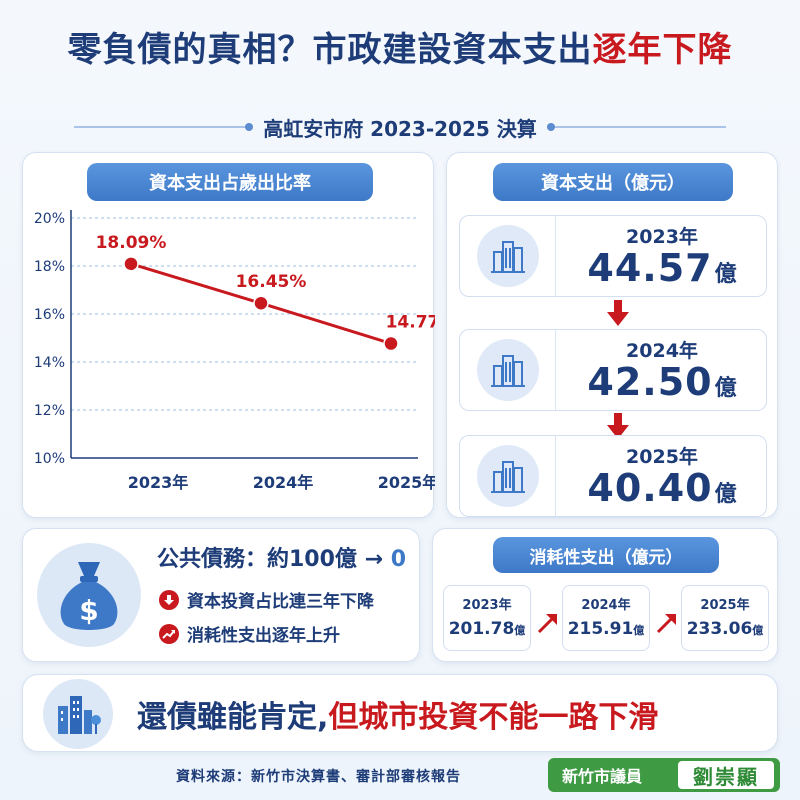 This screenshot has width=800, height=800. Describe the element at coordinates (49, 315) in the screenshot. I see `y-tick-label: 16%` at that location.